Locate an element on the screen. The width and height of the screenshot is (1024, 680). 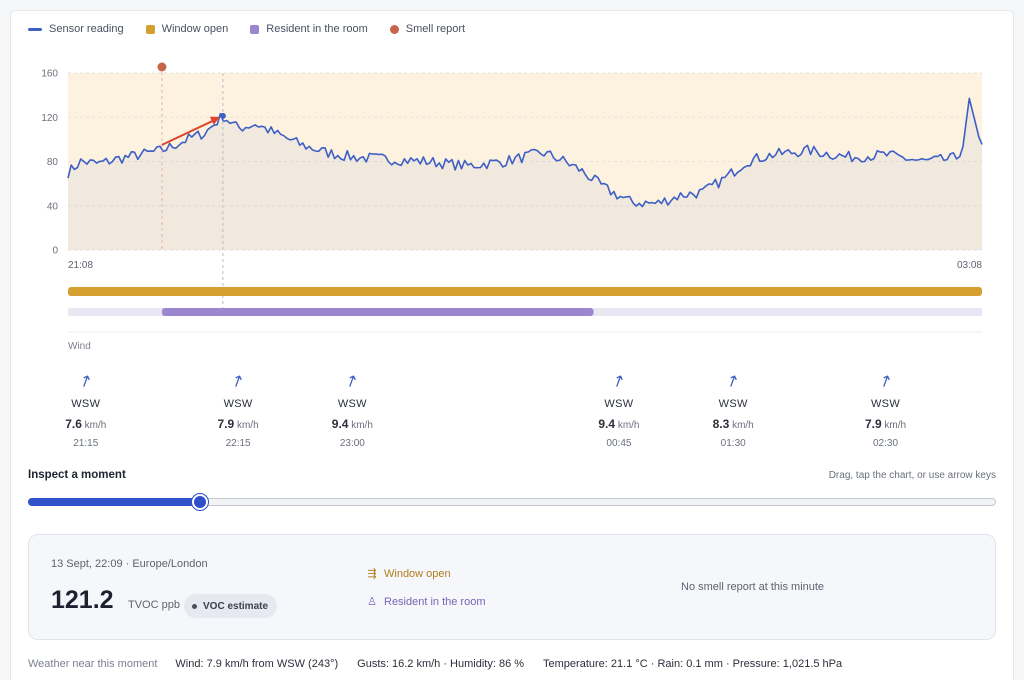
legend-swatch-window is located at coordinates (150, 29).